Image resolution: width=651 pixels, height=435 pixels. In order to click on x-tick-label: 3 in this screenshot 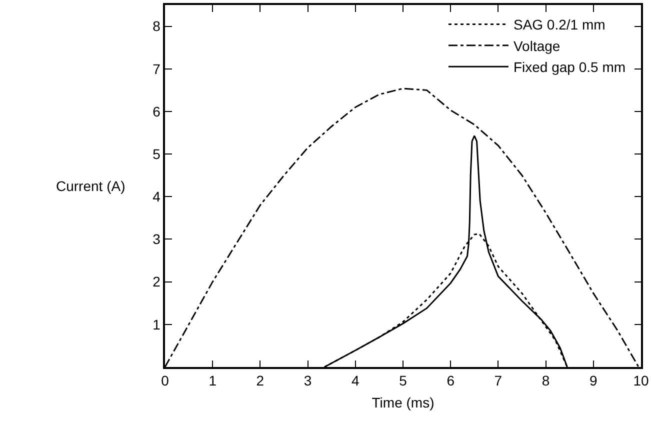, I will do `click(308, 380)`.